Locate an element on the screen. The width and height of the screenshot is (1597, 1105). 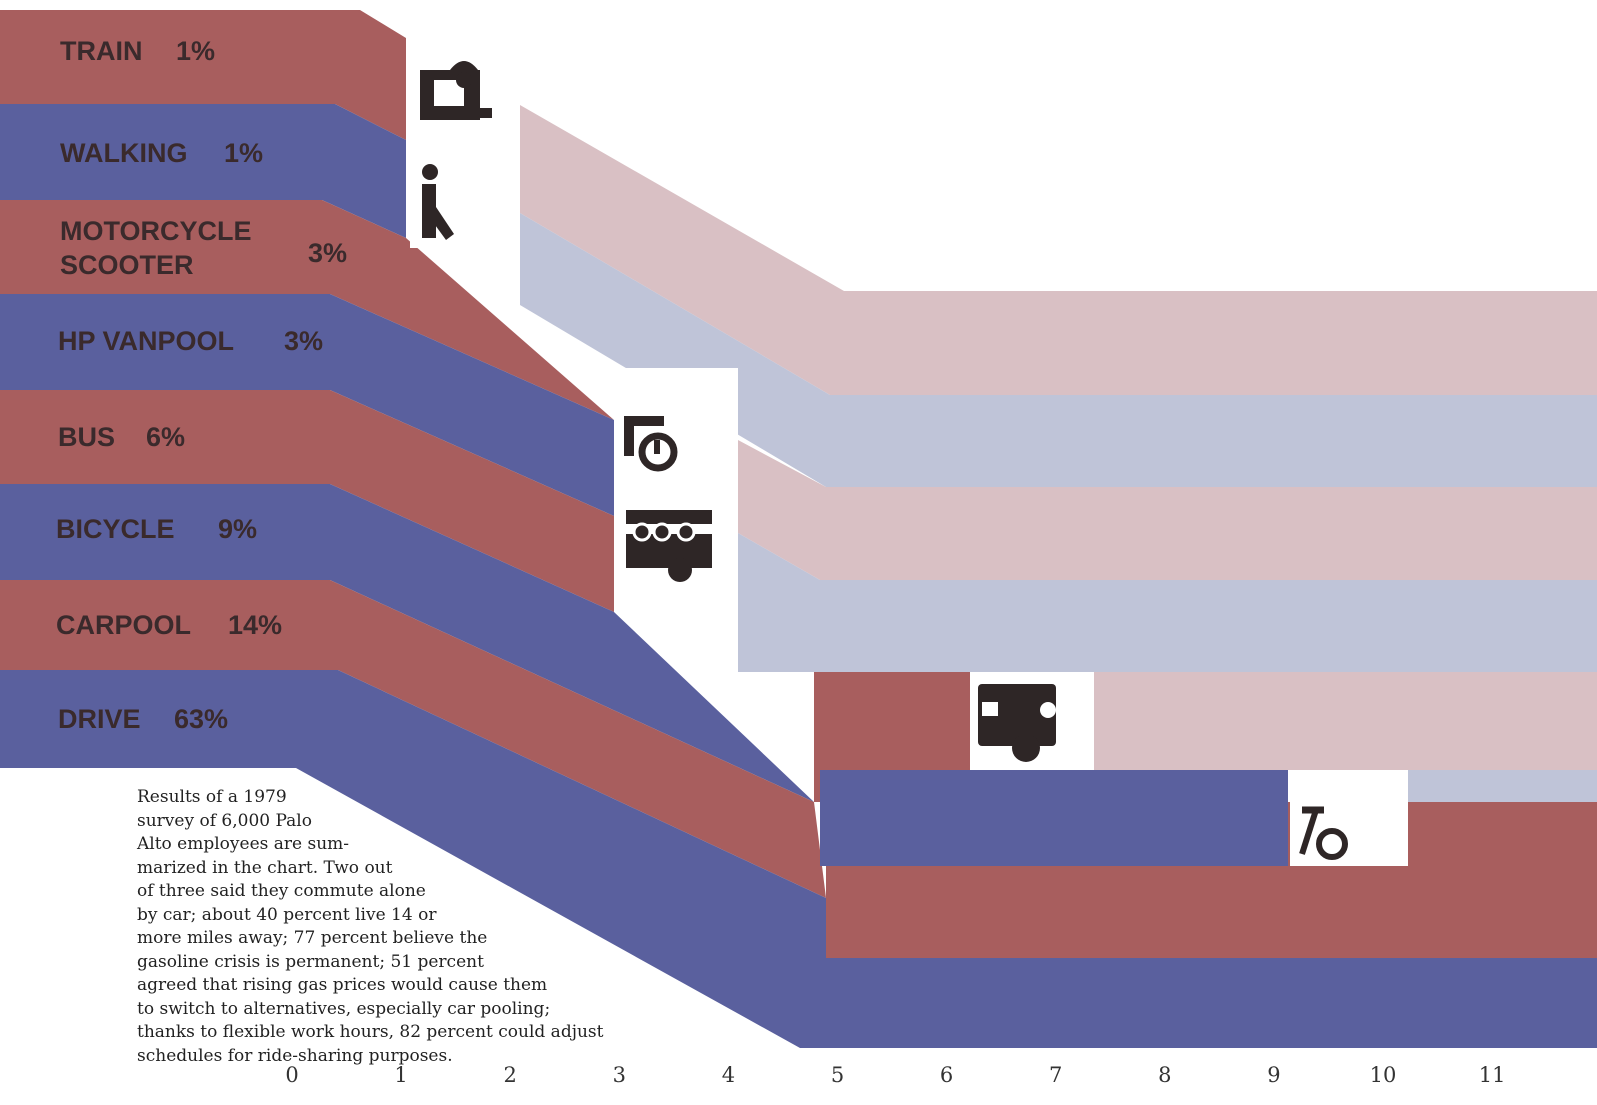
train-icon is located at coordinates (456, 90).